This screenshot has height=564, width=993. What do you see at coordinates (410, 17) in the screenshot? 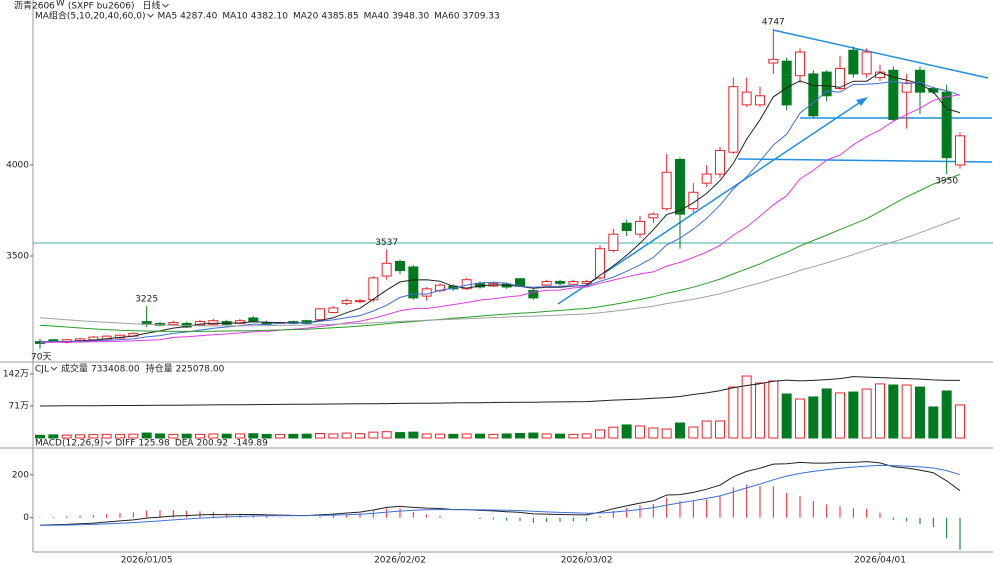
I see `legend-value: 3948.30` at bounding box center [410, 17].